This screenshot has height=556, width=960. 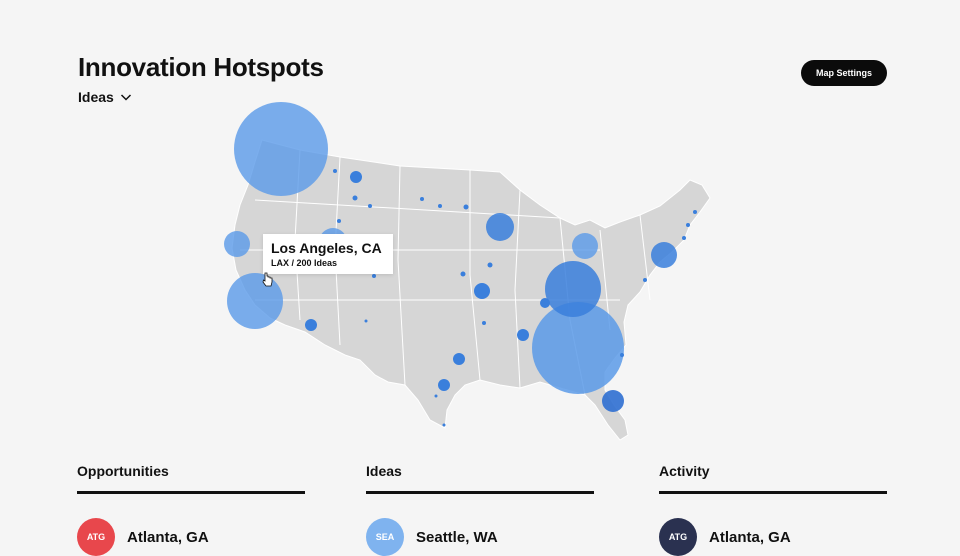 What do you see at coordinates (304, 263) in the screenshot?
I see `tooltip-subtitle: LAX / 200 Ideas` at bounding box center [304, 263].